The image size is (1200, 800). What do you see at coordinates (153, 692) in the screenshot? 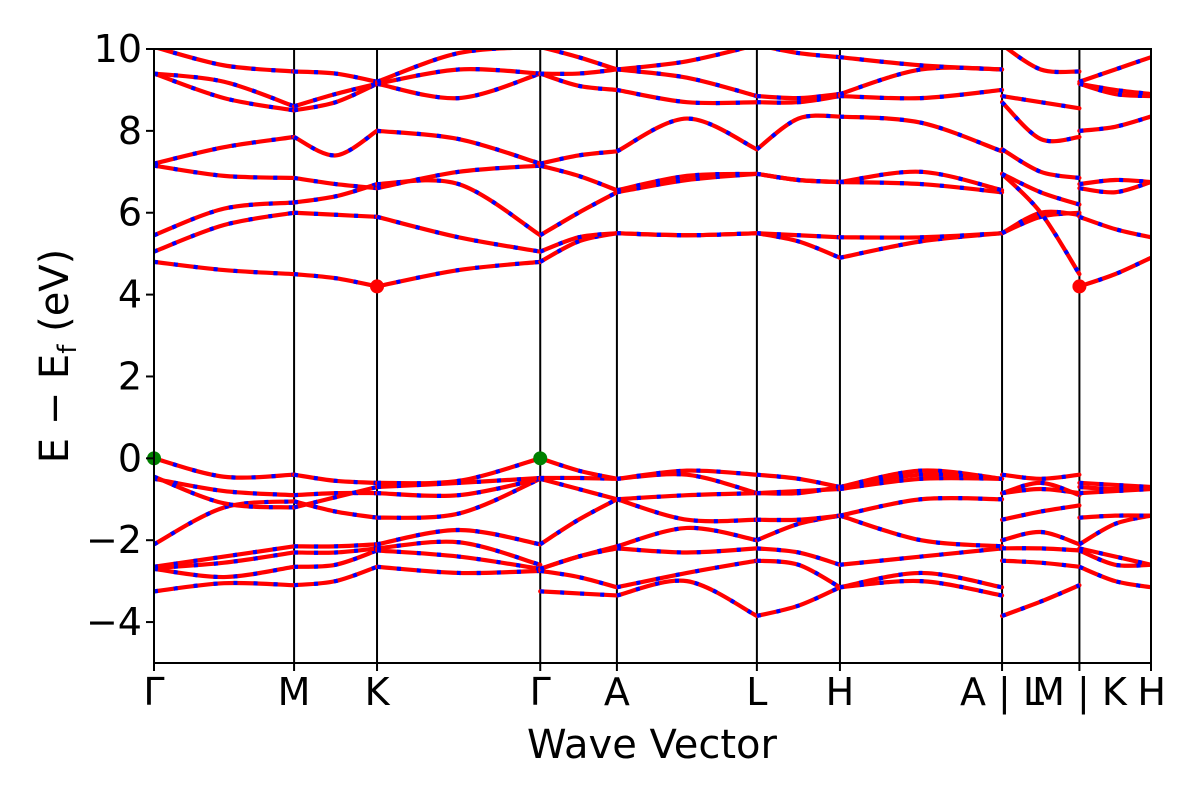
I see `x-tick-label: Γ` at bounding box center [153, 692].